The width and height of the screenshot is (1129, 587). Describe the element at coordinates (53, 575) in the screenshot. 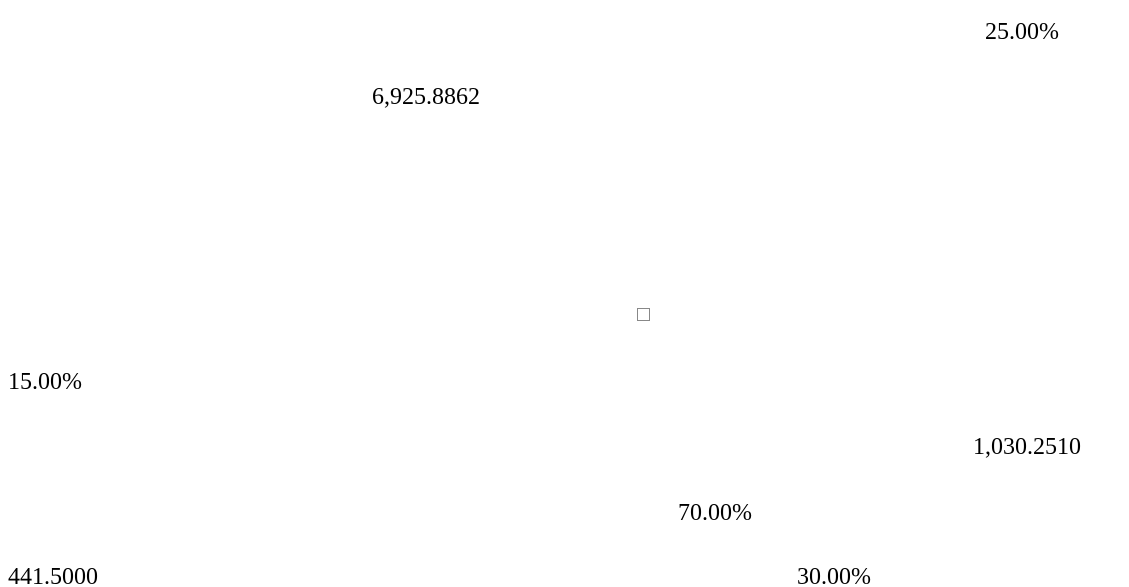

I see `value-text: 441.5000` at that location.